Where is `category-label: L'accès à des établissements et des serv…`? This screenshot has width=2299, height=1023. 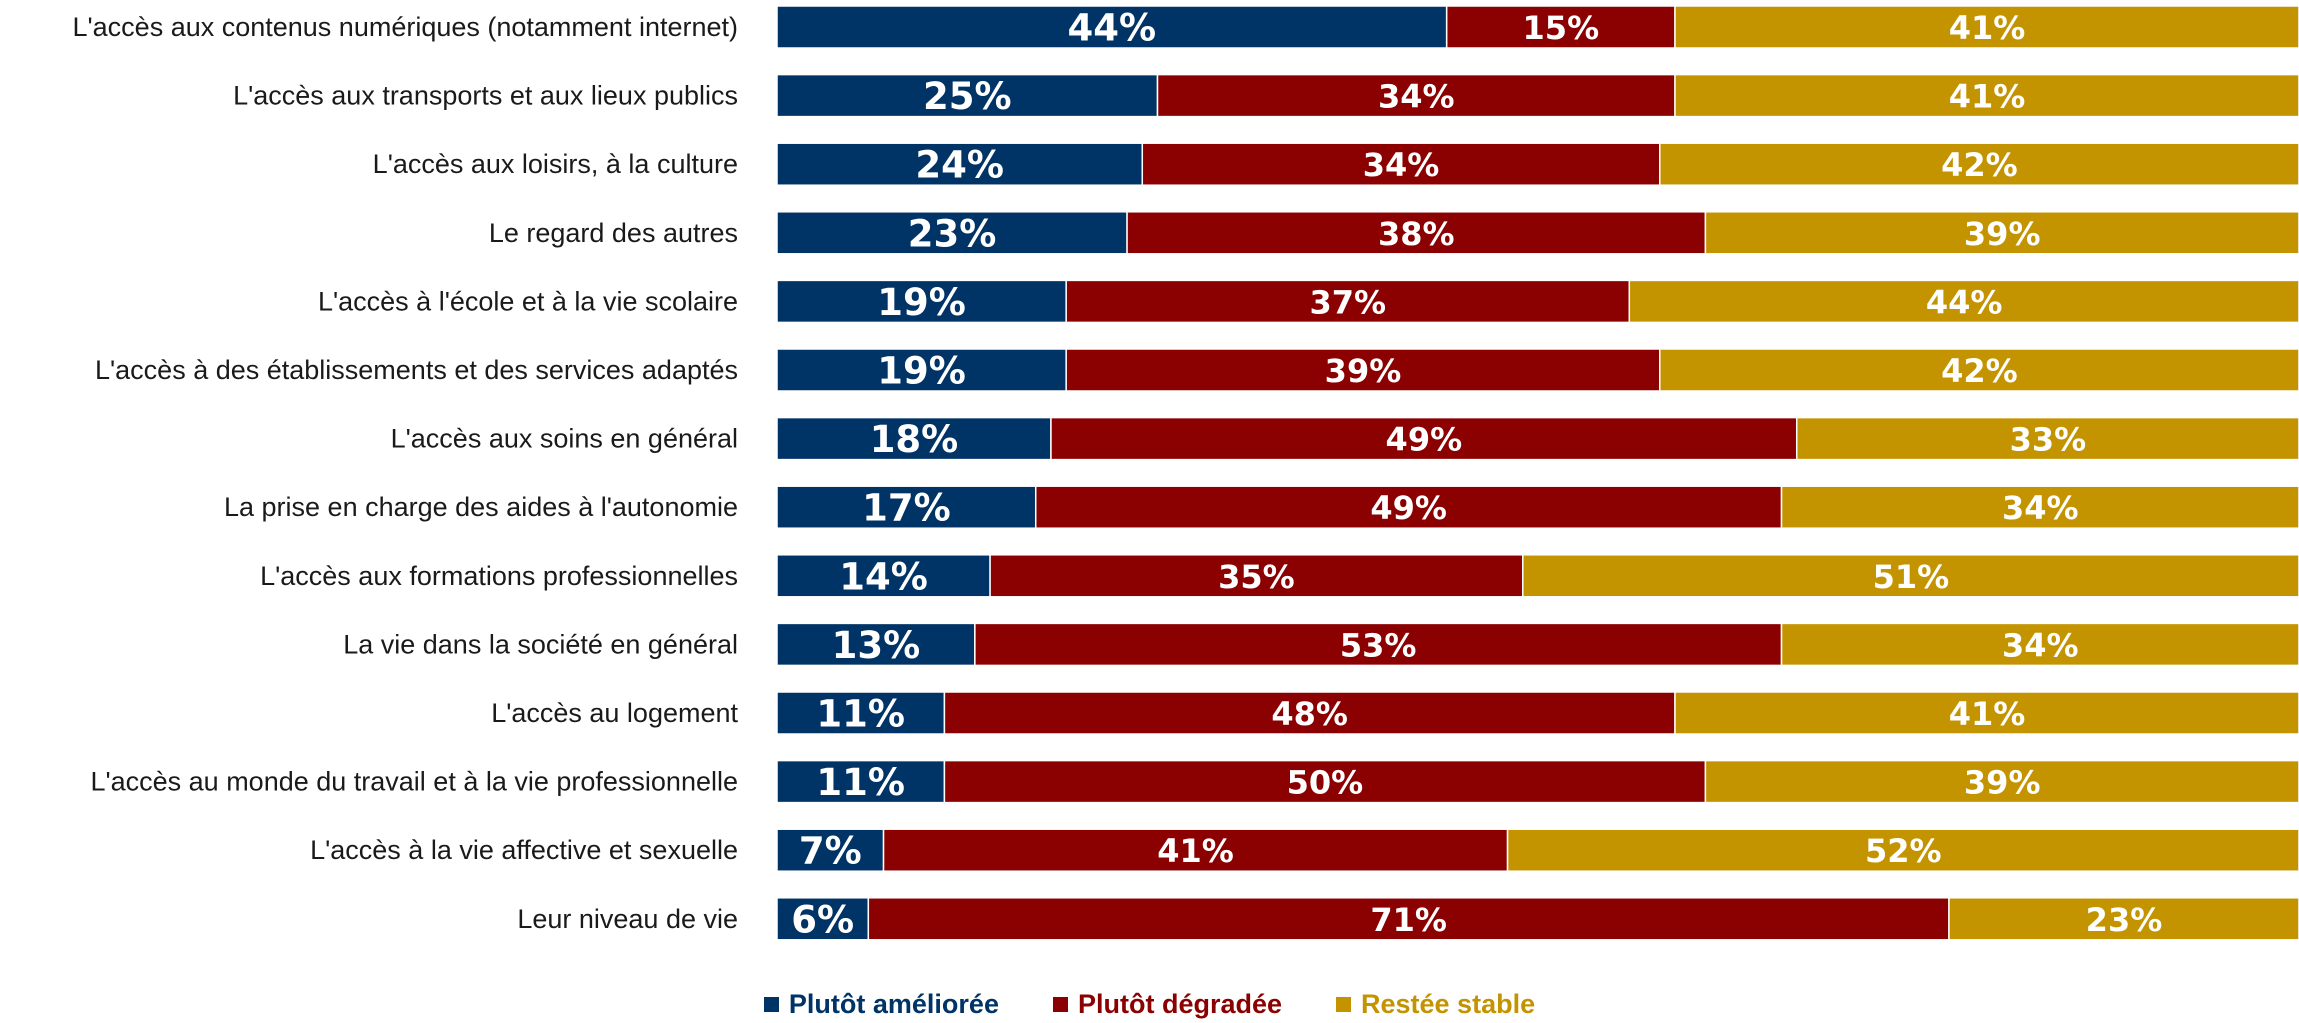 category-label: L'accès à des établissements et des serv… is located at coordinates (416, 370).